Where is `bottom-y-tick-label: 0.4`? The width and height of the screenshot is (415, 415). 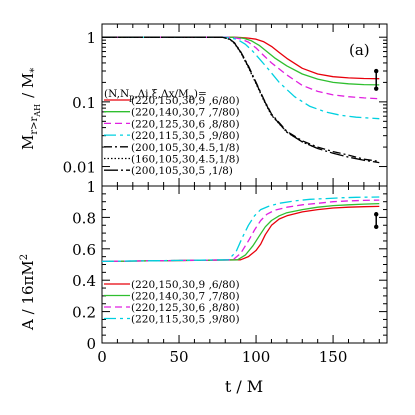
bottom-y-tick-label: 0.4 is located at coordinates (84, 281).